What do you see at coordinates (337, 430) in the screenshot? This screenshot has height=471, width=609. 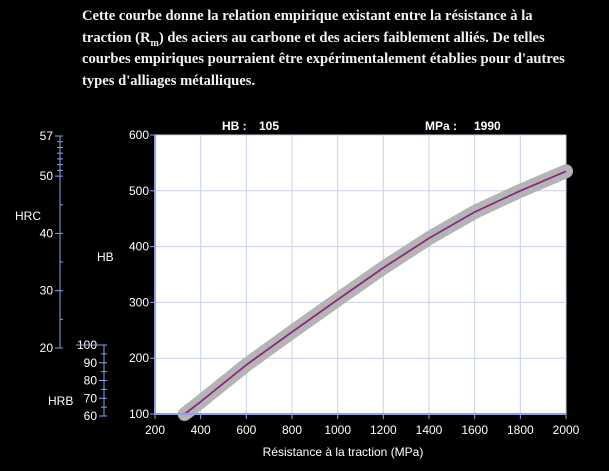 I see `x-tick-label: 1000` at bounding box center [337, 430].